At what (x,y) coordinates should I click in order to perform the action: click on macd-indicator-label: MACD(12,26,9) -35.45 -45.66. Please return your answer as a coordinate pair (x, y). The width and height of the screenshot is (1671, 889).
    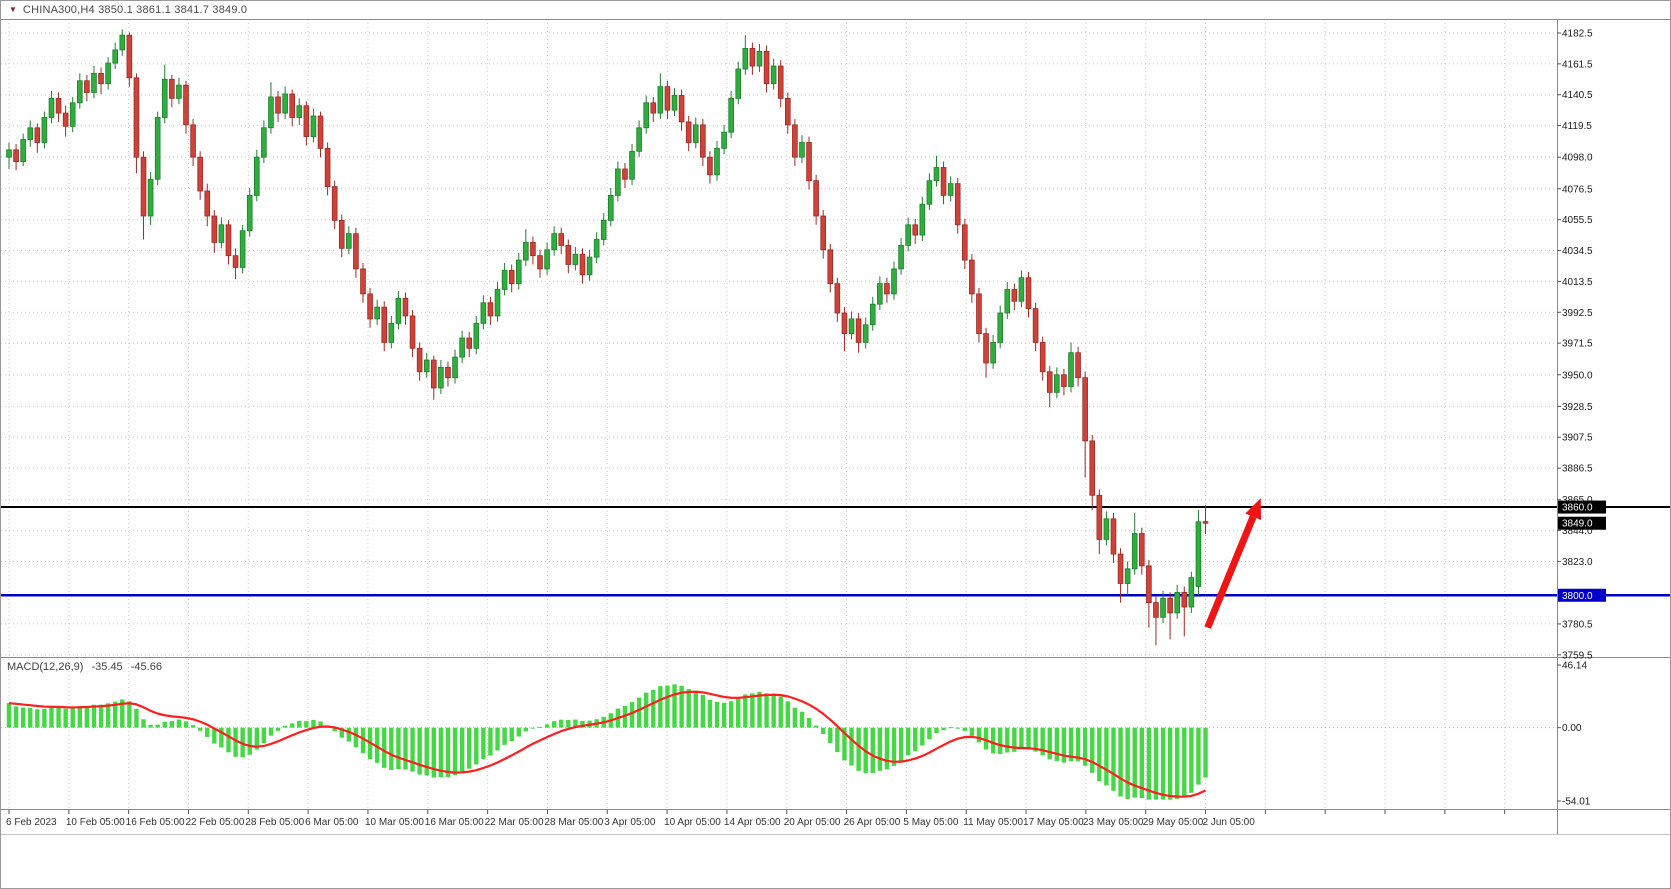
    Looking at the image, I should click on (87, 667).